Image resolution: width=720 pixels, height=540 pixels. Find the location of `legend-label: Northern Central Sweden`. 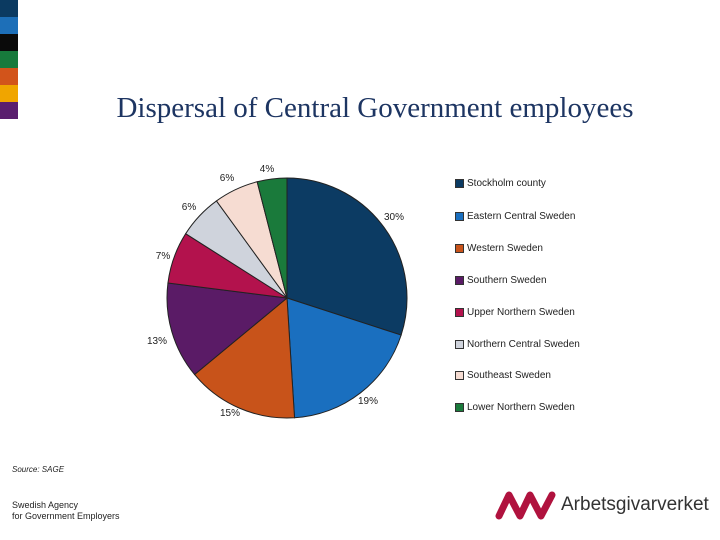

legend-label: Northern Central Sweden is located at coordinates (523, 344).